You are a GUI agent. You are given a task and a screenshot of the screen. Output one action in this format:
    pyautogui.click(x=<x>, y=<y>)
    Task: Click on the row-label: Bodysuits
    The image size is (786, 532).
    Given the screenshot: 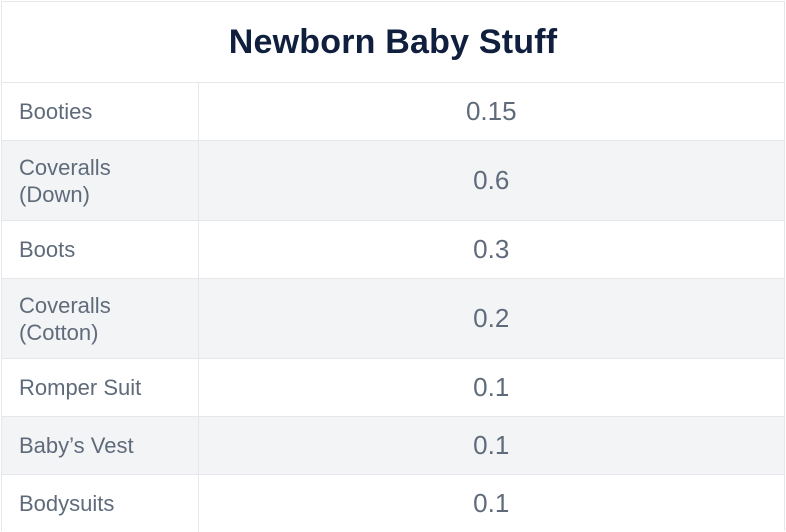 What is the action you would take?
    pyautogui.click(x=100, y=503)
    